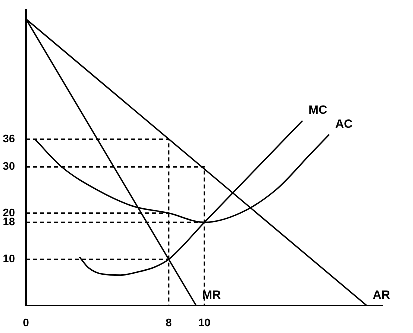 The width and height of the screenshot is (413, 333). Describe the element at coordinates (204, 323) in the screenshot. I see `x-tick-label: 10` at that location.